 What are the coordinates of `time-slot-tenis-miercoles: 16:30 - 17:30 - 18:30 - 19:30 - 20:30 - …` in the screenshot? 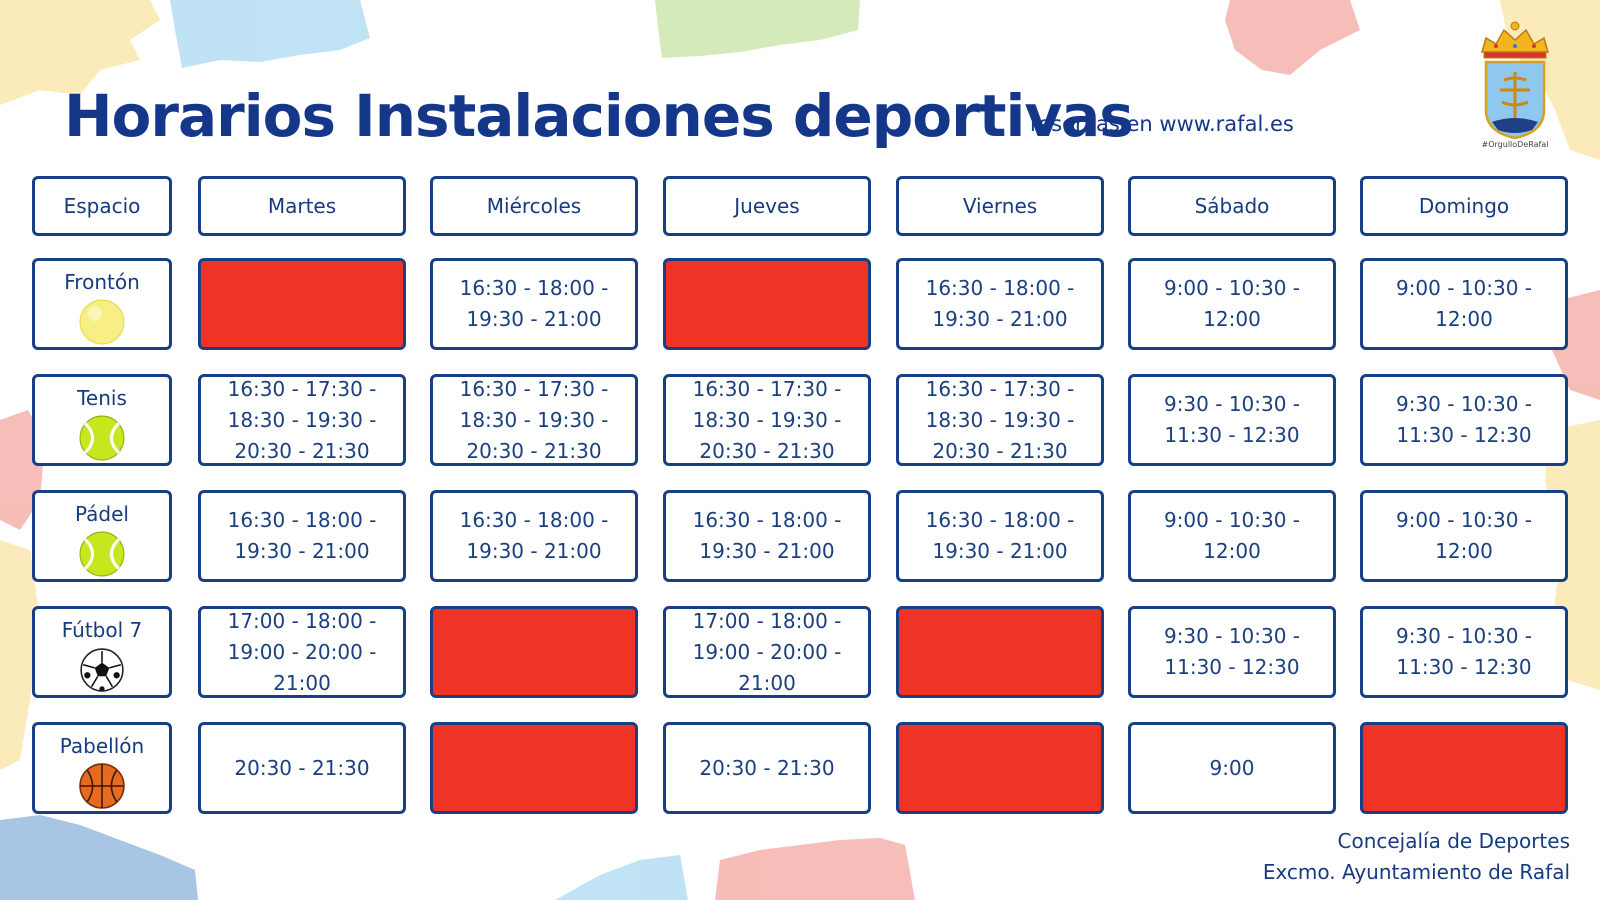 It's located at (534, 420).